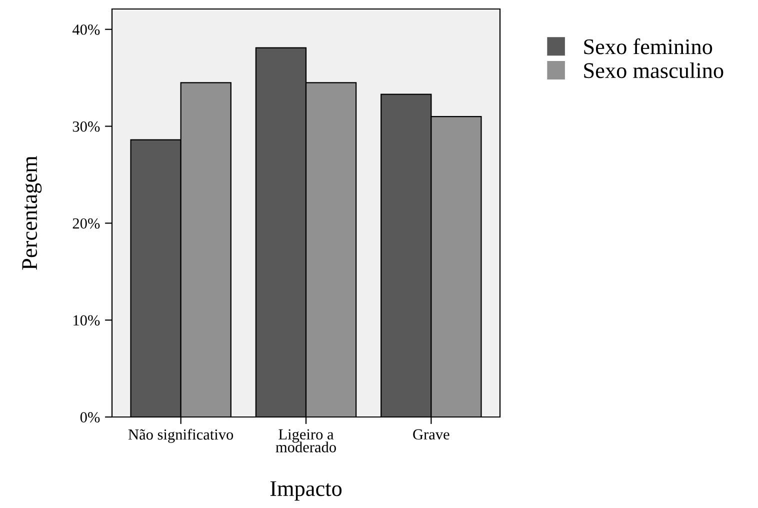 The image size is (758, 508). Describe the element at coordinates (87, 320) in the screenshot. I see `y-tick-label: 10%` at that location.